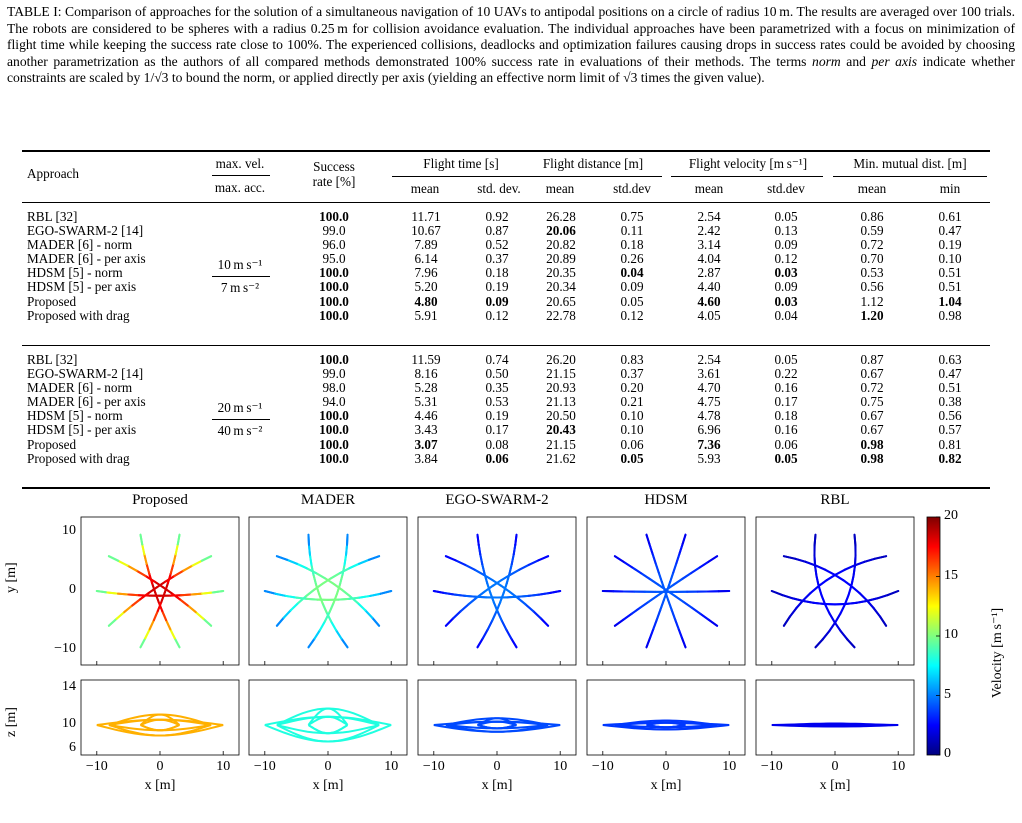 This screenshot has width=1022, height=823. Describe the element at coordinates (786, 266) in the screenshot. I see `g1-fv-std-col: 0.05 0.13 0.09 0.12 0.03 0.09 0.03 0.04` at that location.